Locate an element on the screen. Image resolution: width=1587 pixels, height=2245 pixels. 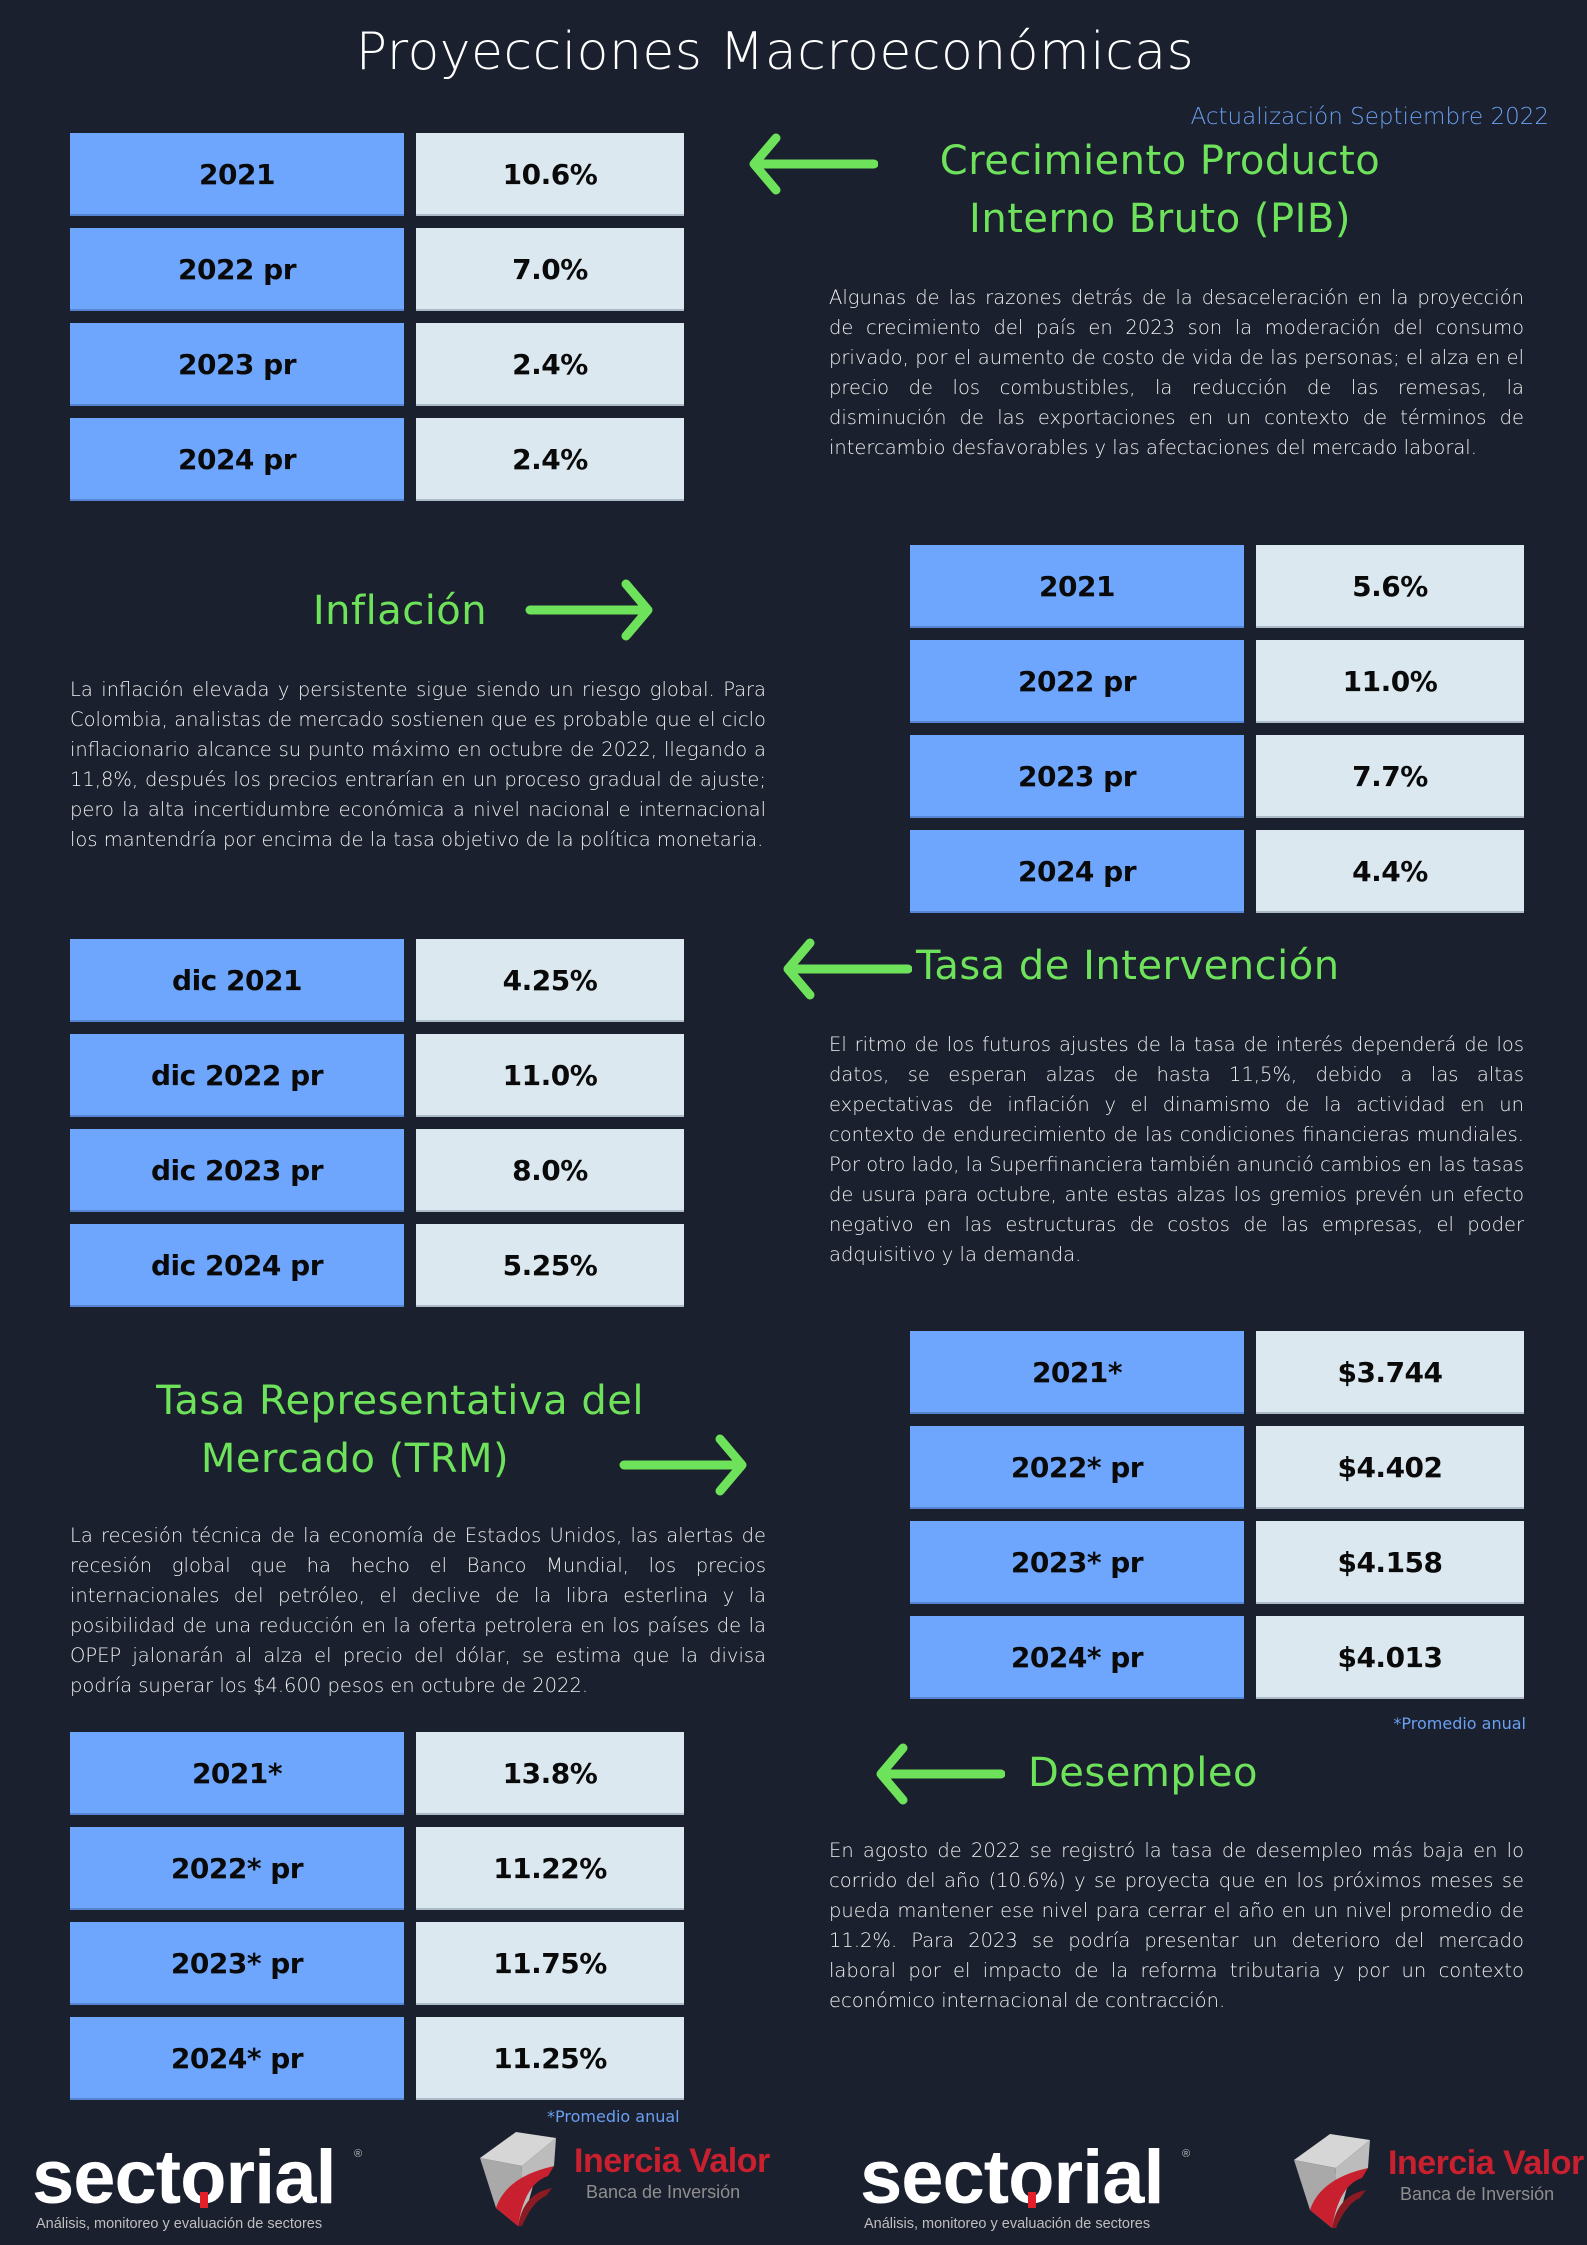
table-row: 2022 pr 7.0% is located at coordinates (377, 269).